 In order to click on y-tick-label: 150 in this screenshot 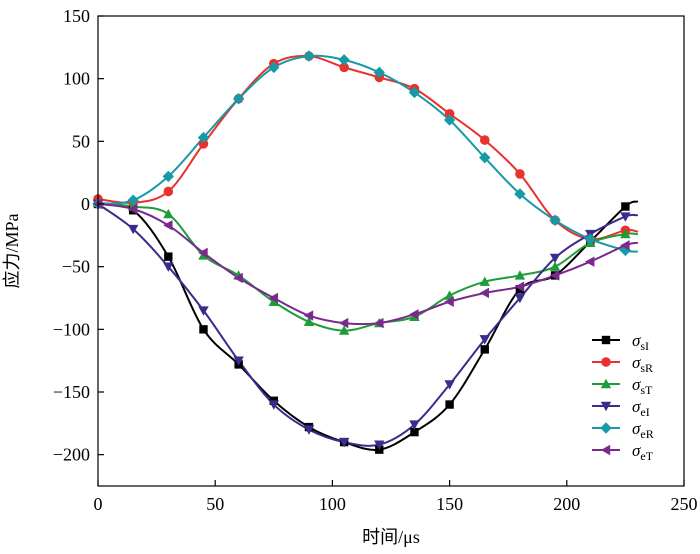, I will do `click(76, 16)`.